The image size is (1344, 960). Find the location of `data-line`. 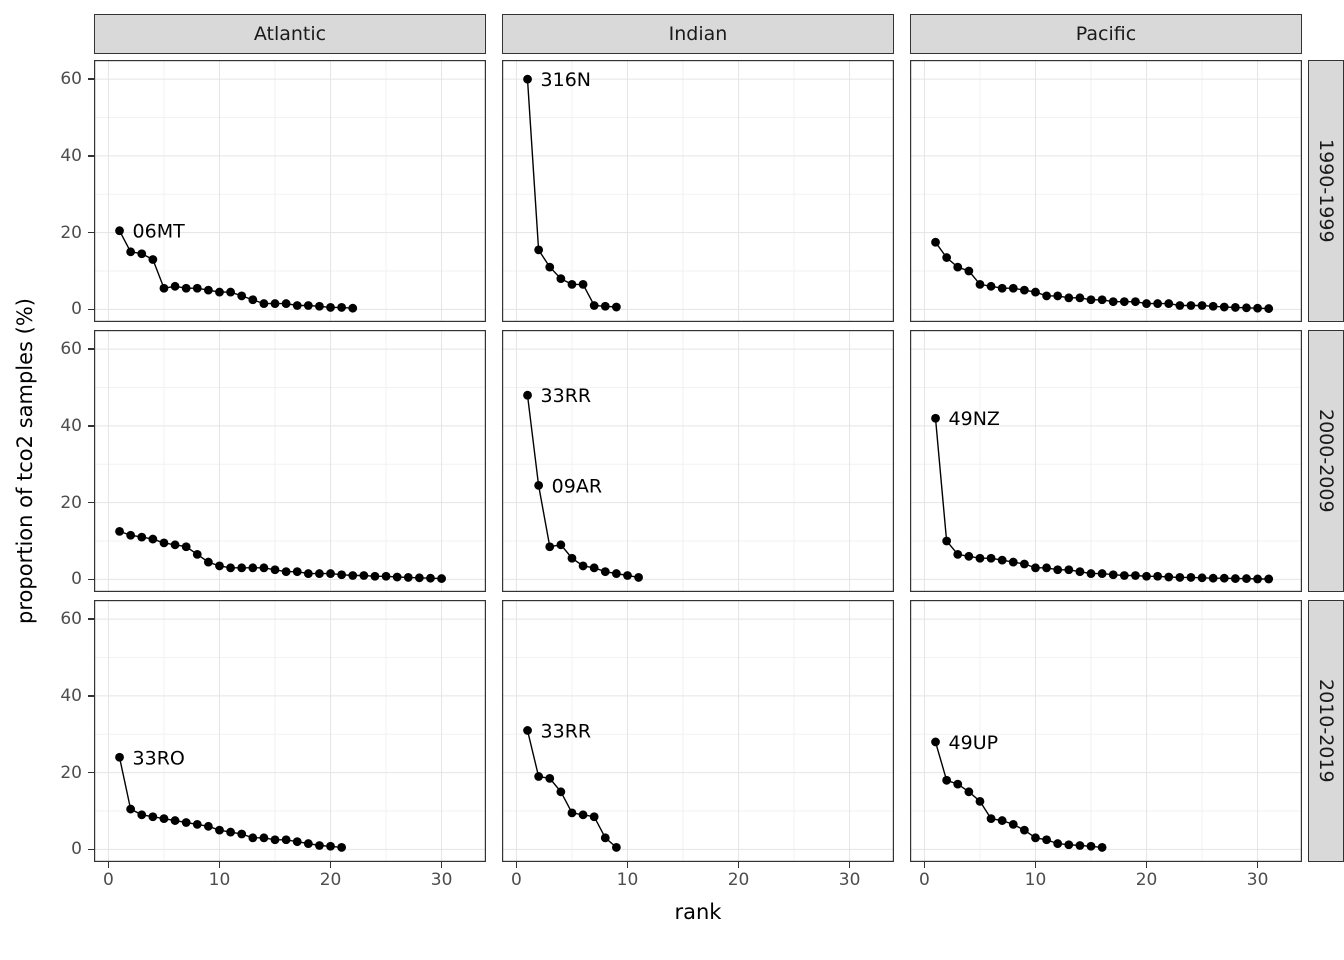

data-line is located at coordinates (1018, 795).